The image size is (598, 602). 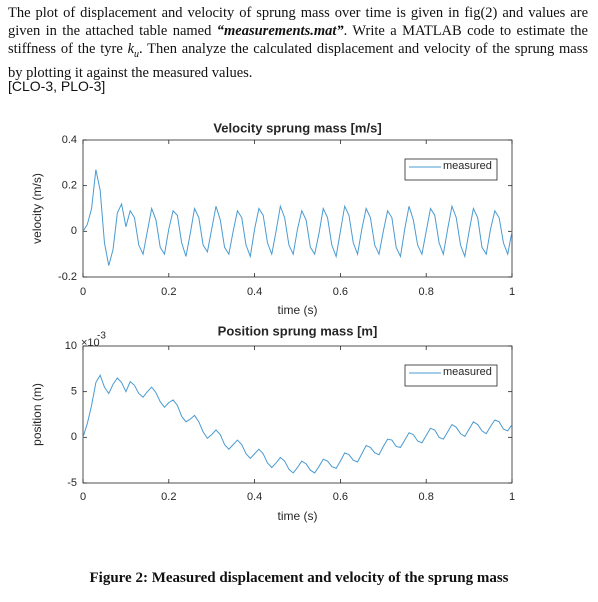 What do you see at coordinates (72, 483) in the screenshot?
I see `y-tick-label: -5` at bounding box center [72, 483].